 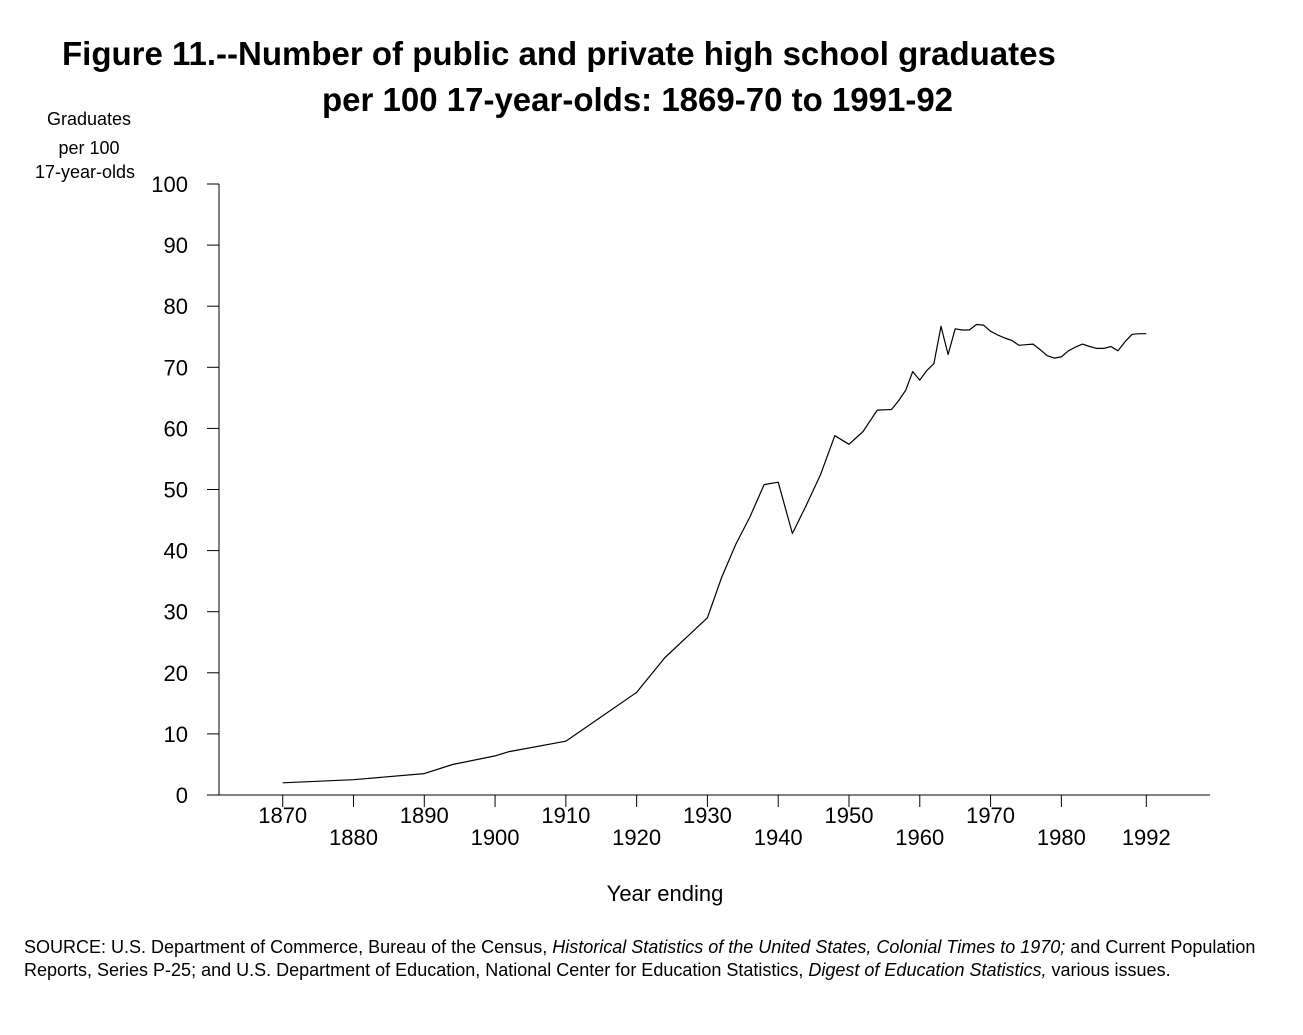 What do you see at coordinates (638, 99) in the screenshot?
I see `chart-title-line-2: per 100 17-year-olds: 1869-70 to 1991-92` at bounding box center [638, 99].